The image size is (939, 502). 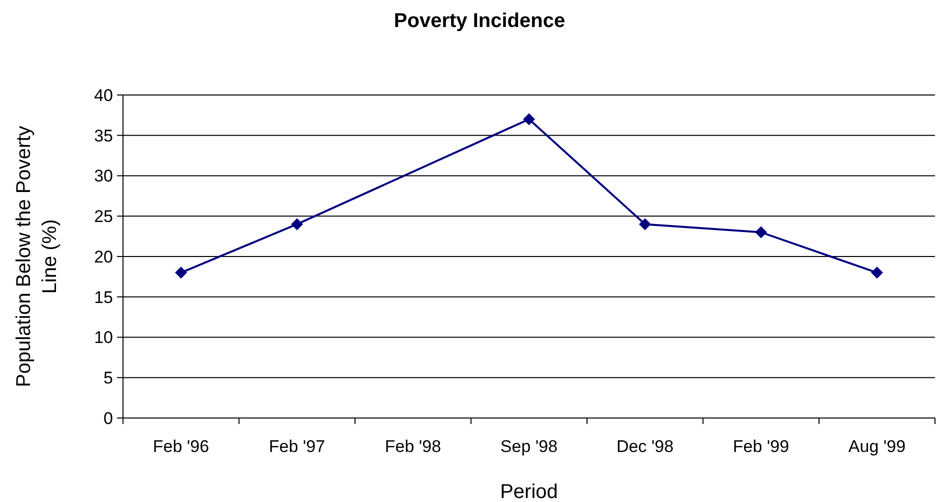 What do you see at coordinates (529, 491) in the screenshot?
I see `x-axis-title: Period` at bounding box center [529, 491].